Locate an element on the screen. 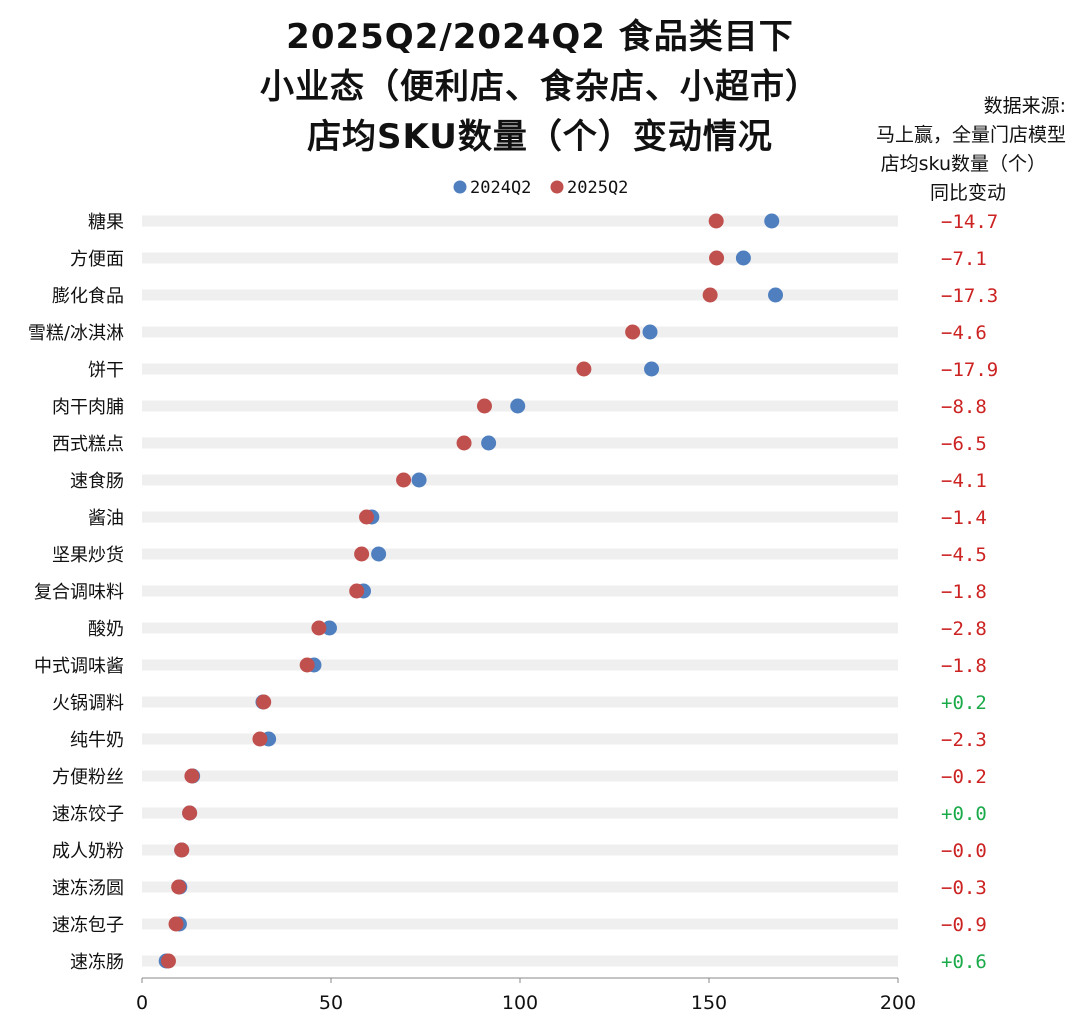 The width and height of the screenshot is (1080, 1020). delta-value: −0.3 is located at coordinates (964, 888).